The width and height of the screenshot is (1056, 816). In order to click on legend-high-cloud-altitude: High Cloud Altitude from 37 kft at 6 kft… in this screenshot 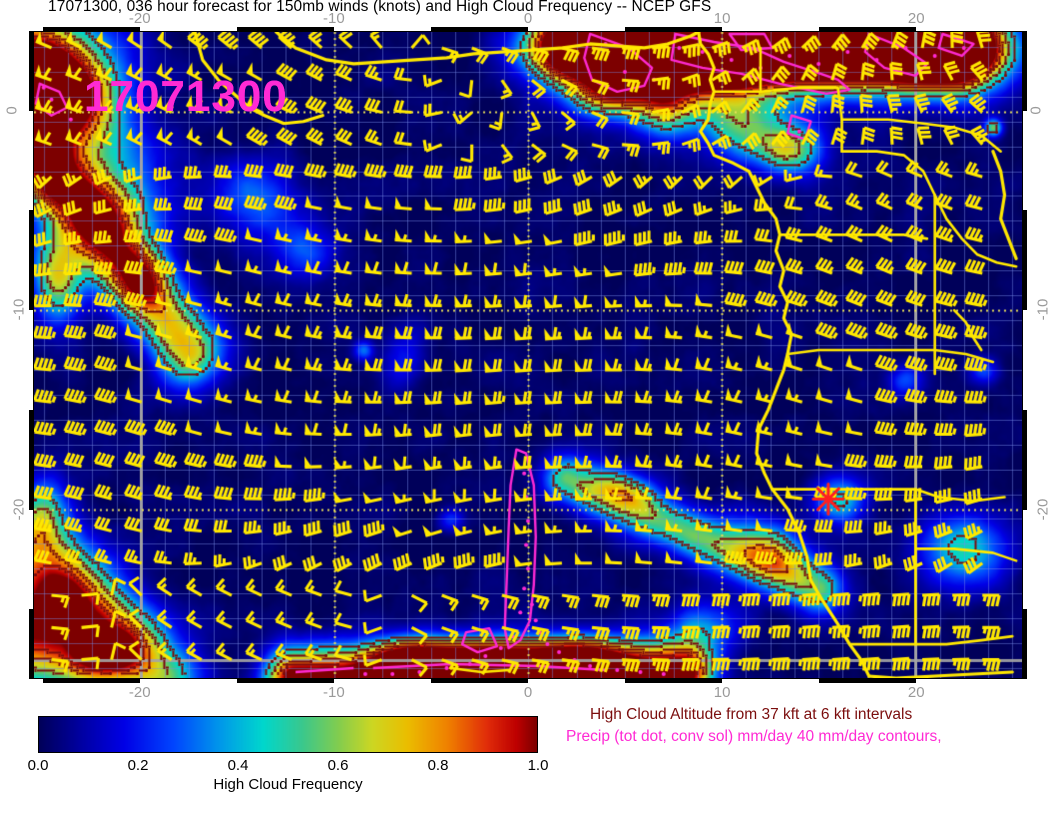, I will do `click(751, 714)`.